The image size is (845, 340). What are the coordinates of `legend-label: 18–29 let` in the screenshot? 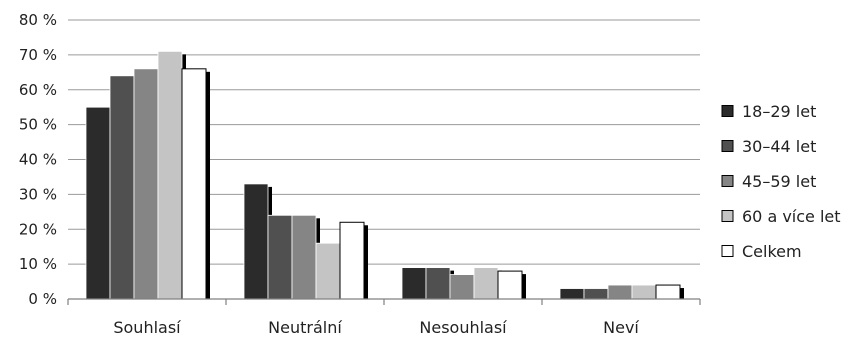 It's located at (779, 111).